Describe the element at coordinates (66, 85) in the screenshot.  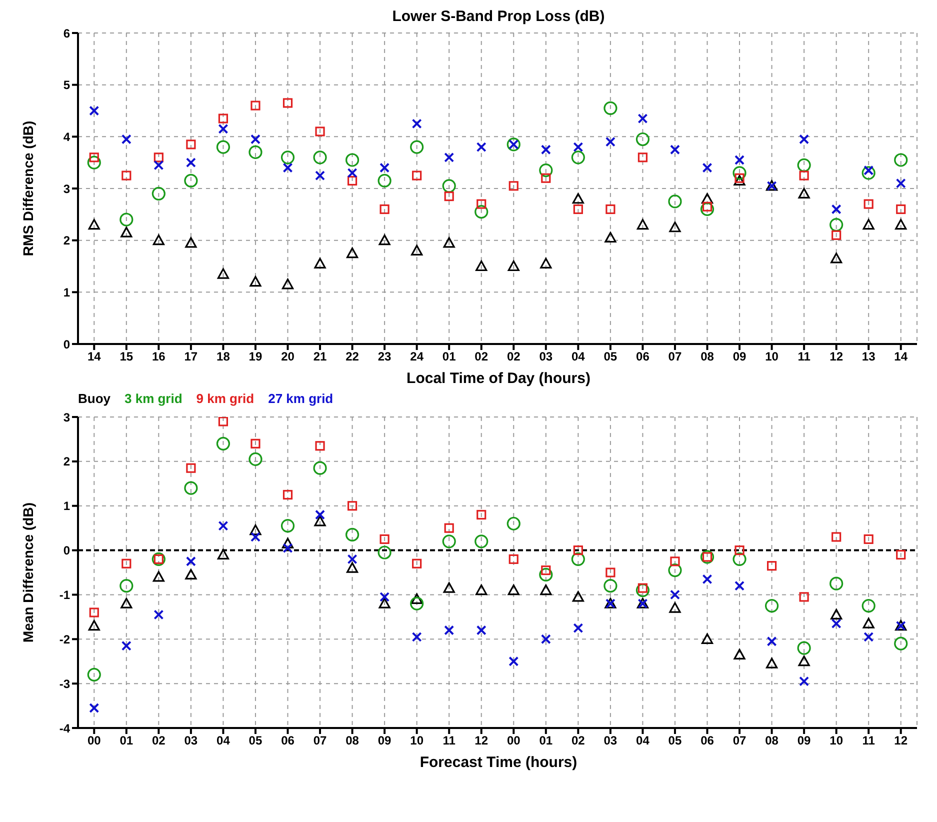
I see `y-tick-label: 5` at that location.